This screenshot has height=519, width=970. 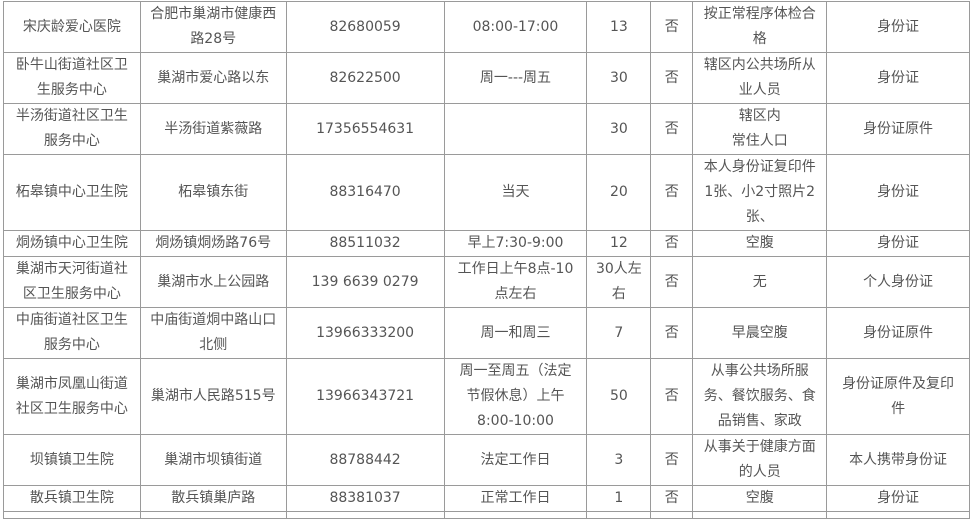 What do you see at coordinates (515, 498) in the screenshot?
I see `cell-time: 正常工作日` at bounding box center [515, 498].